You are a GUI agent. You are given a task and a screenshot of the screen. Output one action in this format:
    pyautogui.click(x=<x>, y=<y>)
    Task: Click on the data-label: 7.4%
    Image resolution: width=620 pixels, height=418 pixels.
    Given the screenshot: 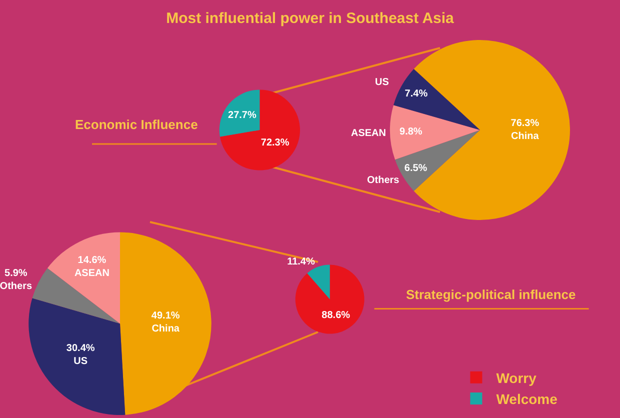 What is the action you would take?
    pyautogui.click(x=416, y=94)
    